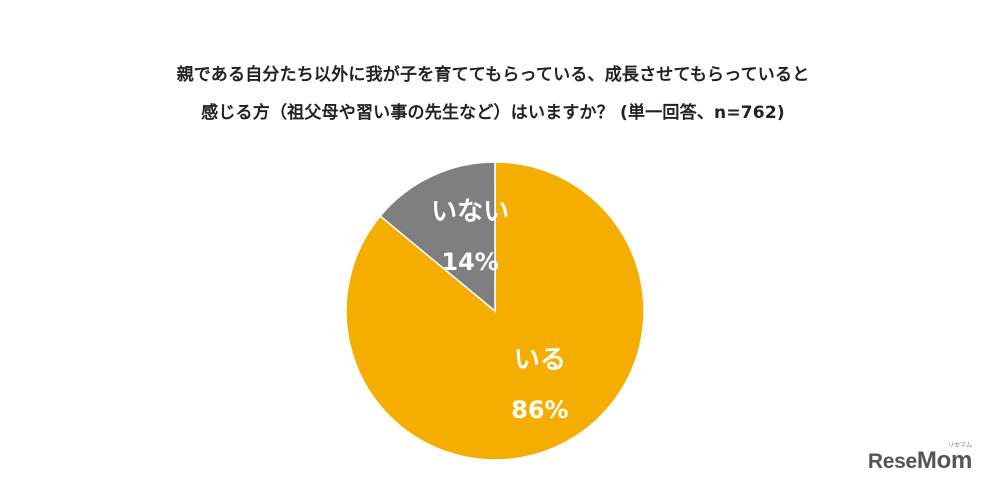  What do you see at coordinates (469, 262) in the screenshot?
I see `slice-value-label-1: 14%` at bounding box center [469, 262].